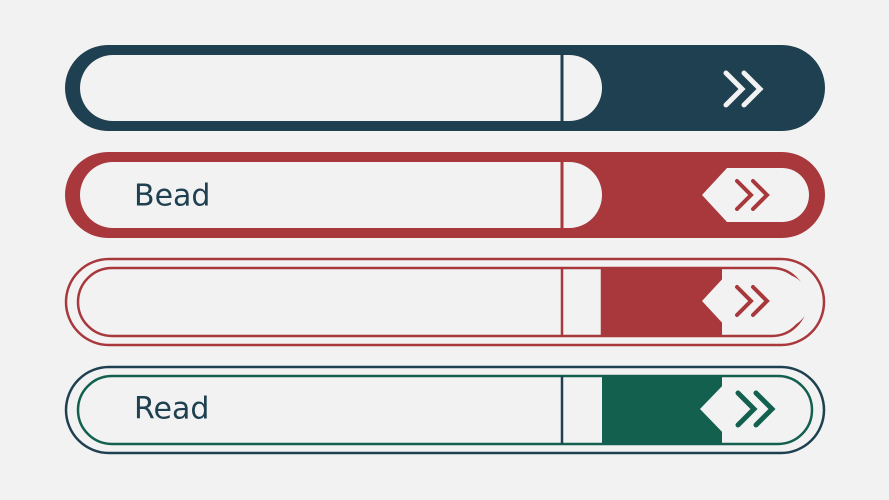 This screenshot has height=500, width=889. Describe the element at coordinates (662, 302) in the screenshot. I see `fill-block` at that location.